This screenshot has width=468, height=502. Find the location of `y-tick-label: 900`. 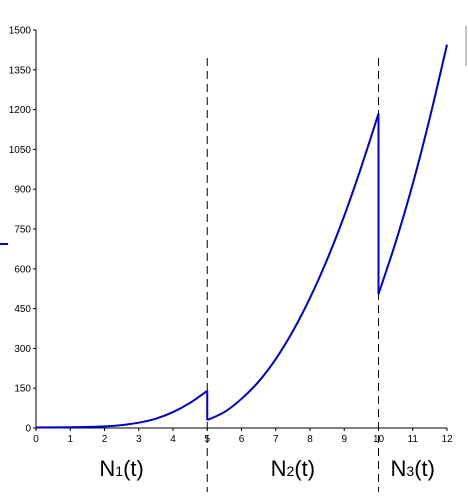

y-tick-label: 900 is located at coordinates (22, 190).